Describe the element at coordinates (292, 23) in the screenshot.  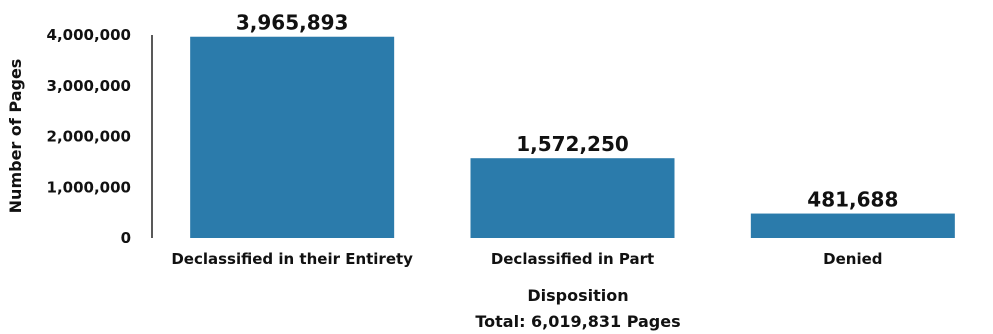
I see `bar-value-label: 3,965,893` at that location.